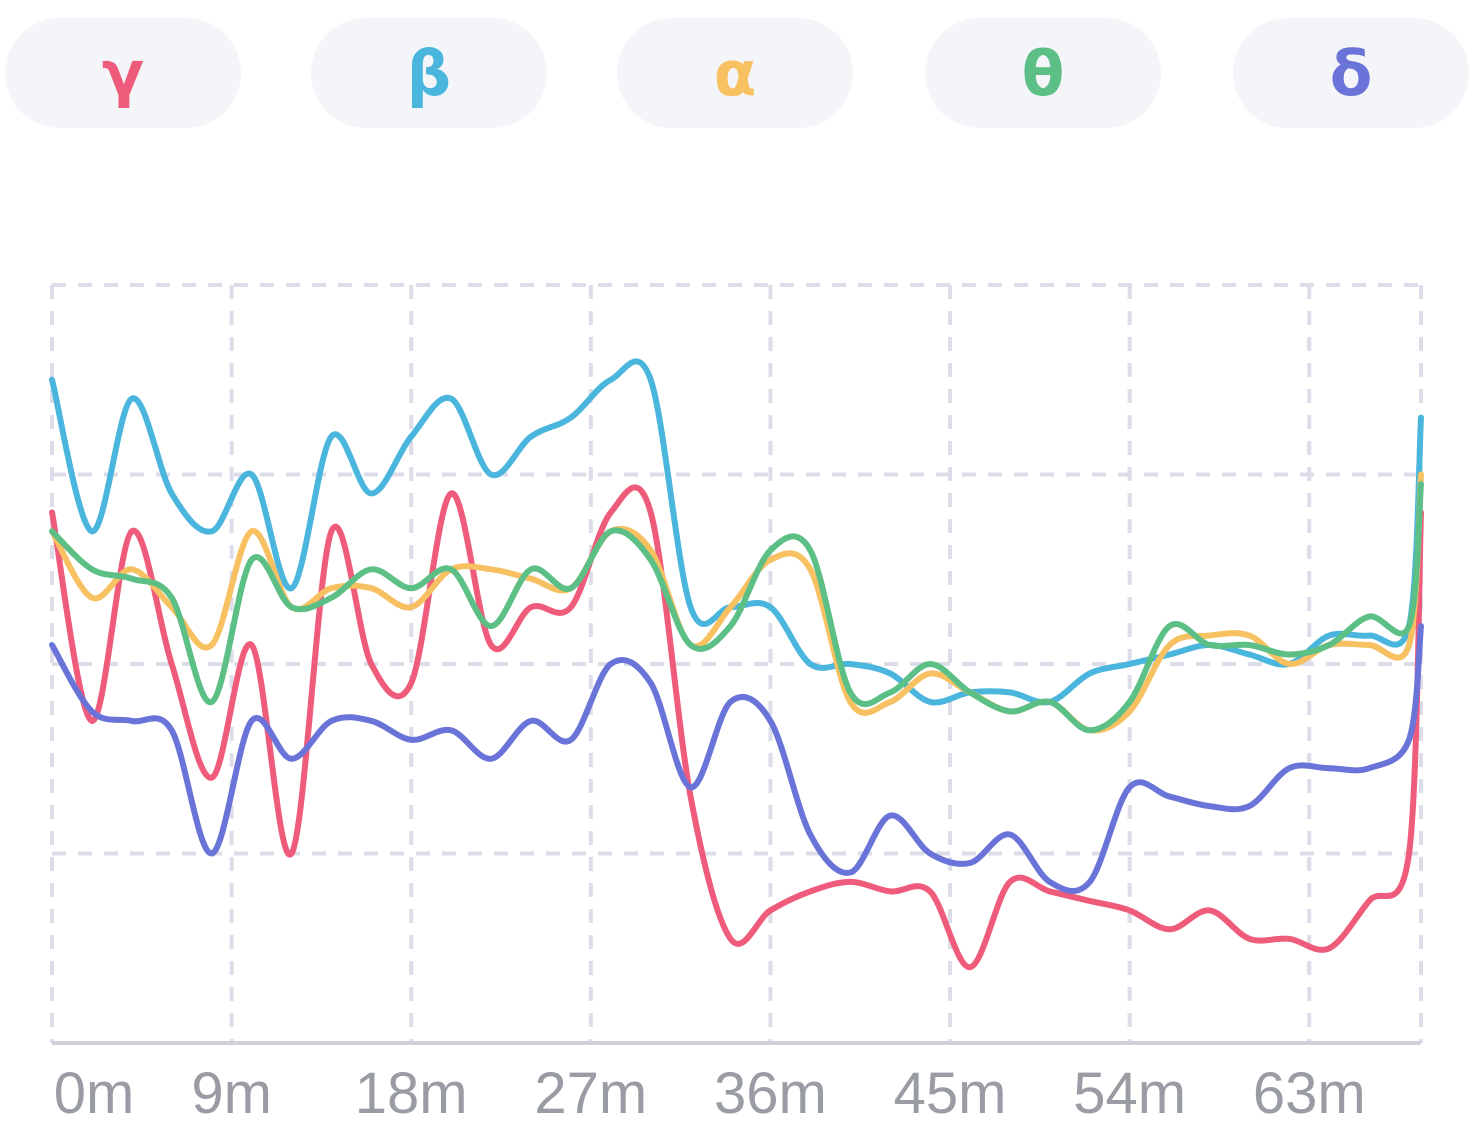  What do you see at coordinates (123, 73) in the screenshot?
I see `legend-item-gamma: γ` at bounding box center [123, 73].